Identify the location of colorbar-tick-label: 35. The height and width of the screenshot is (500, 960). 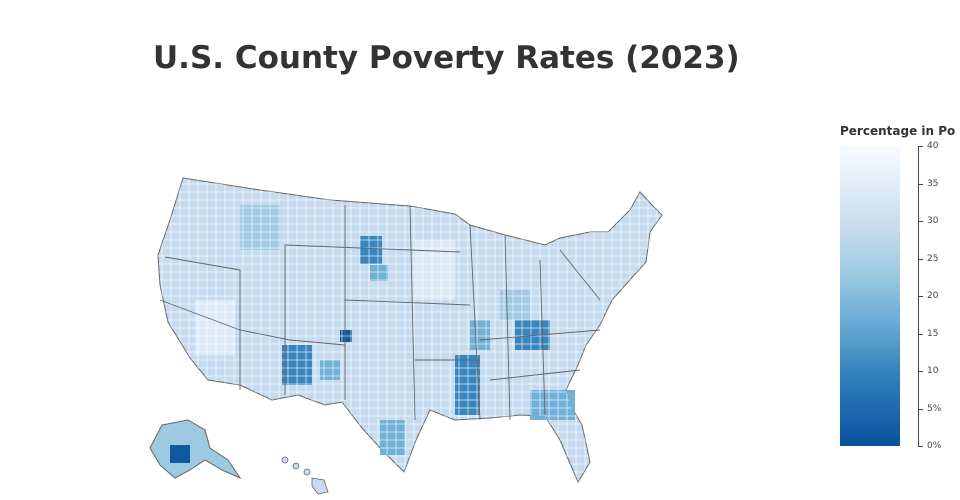
(938, 184).